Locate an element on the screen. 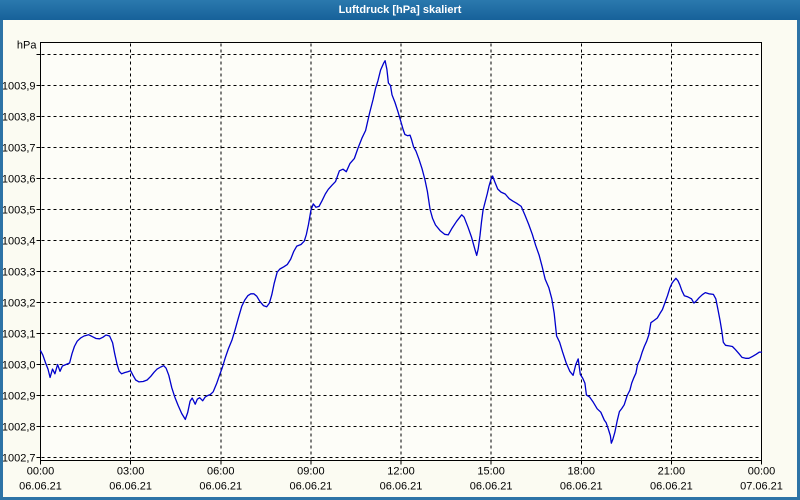 Image resolution: width=800 pixels, height=500 pixels. x-tick-time-label: 18:00 is located at coordinates (581, 472).